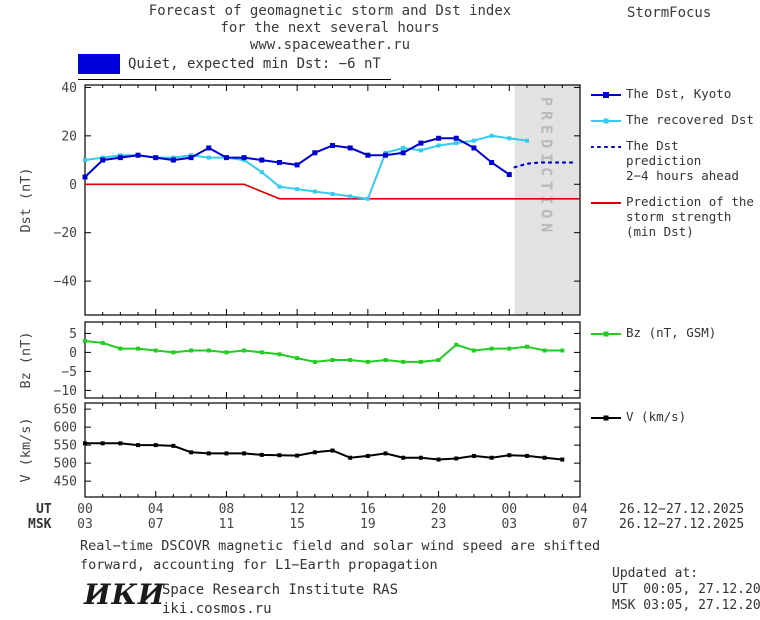 The height and width of the screenshot is (620, 760). I want to click on ytick-label: 40, so click(69, 88).